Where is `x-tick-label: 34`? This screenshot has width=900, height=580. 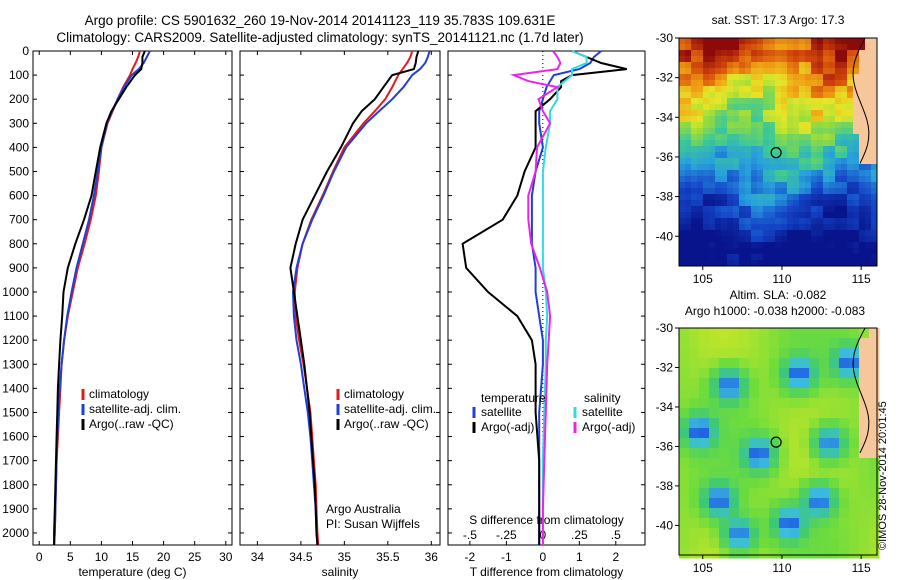
x-tick-label: 34 is located at coordinates (258, 557).